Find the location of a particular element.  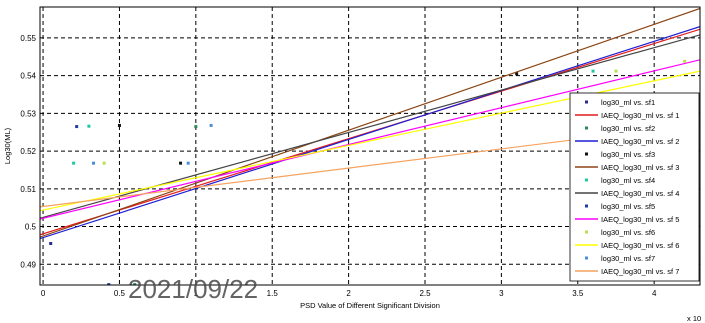

x-tick-label: 2 is located at coordinates (348, 293).